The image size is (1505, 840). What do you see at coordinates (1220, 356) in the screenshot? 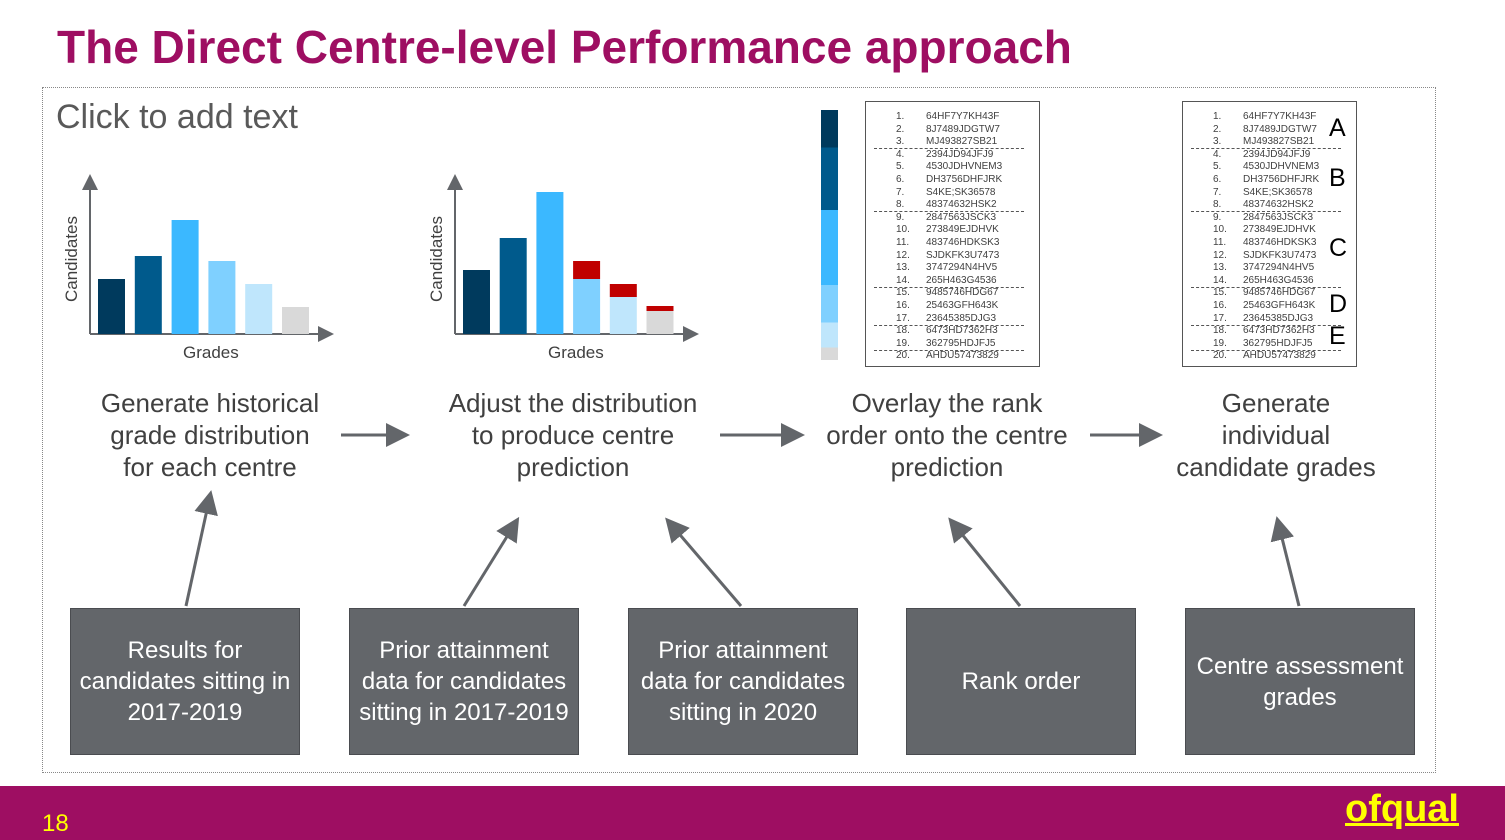
I see `rank-number: 20.` at bounding box center [1220, 356].